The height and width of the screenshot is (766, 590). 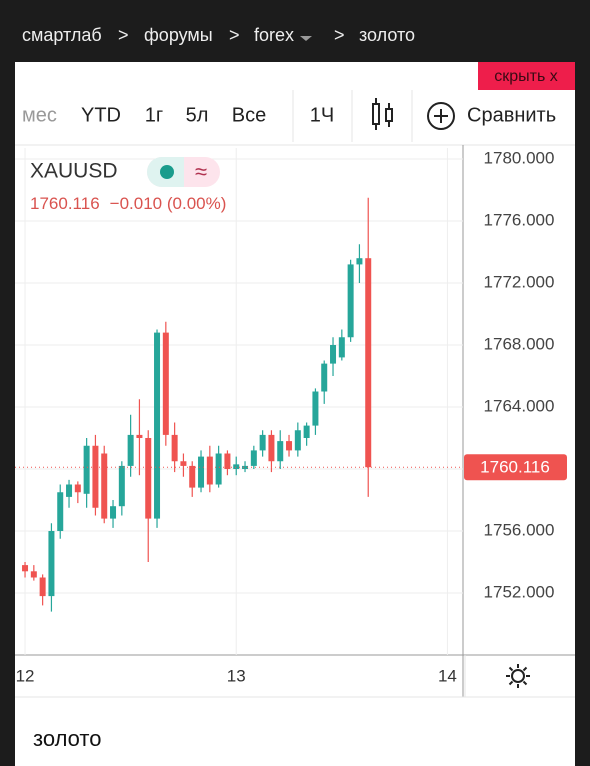 I want to click on price-header: 1760.116 −0.010 (0.00%), so click(x=128, y=203).